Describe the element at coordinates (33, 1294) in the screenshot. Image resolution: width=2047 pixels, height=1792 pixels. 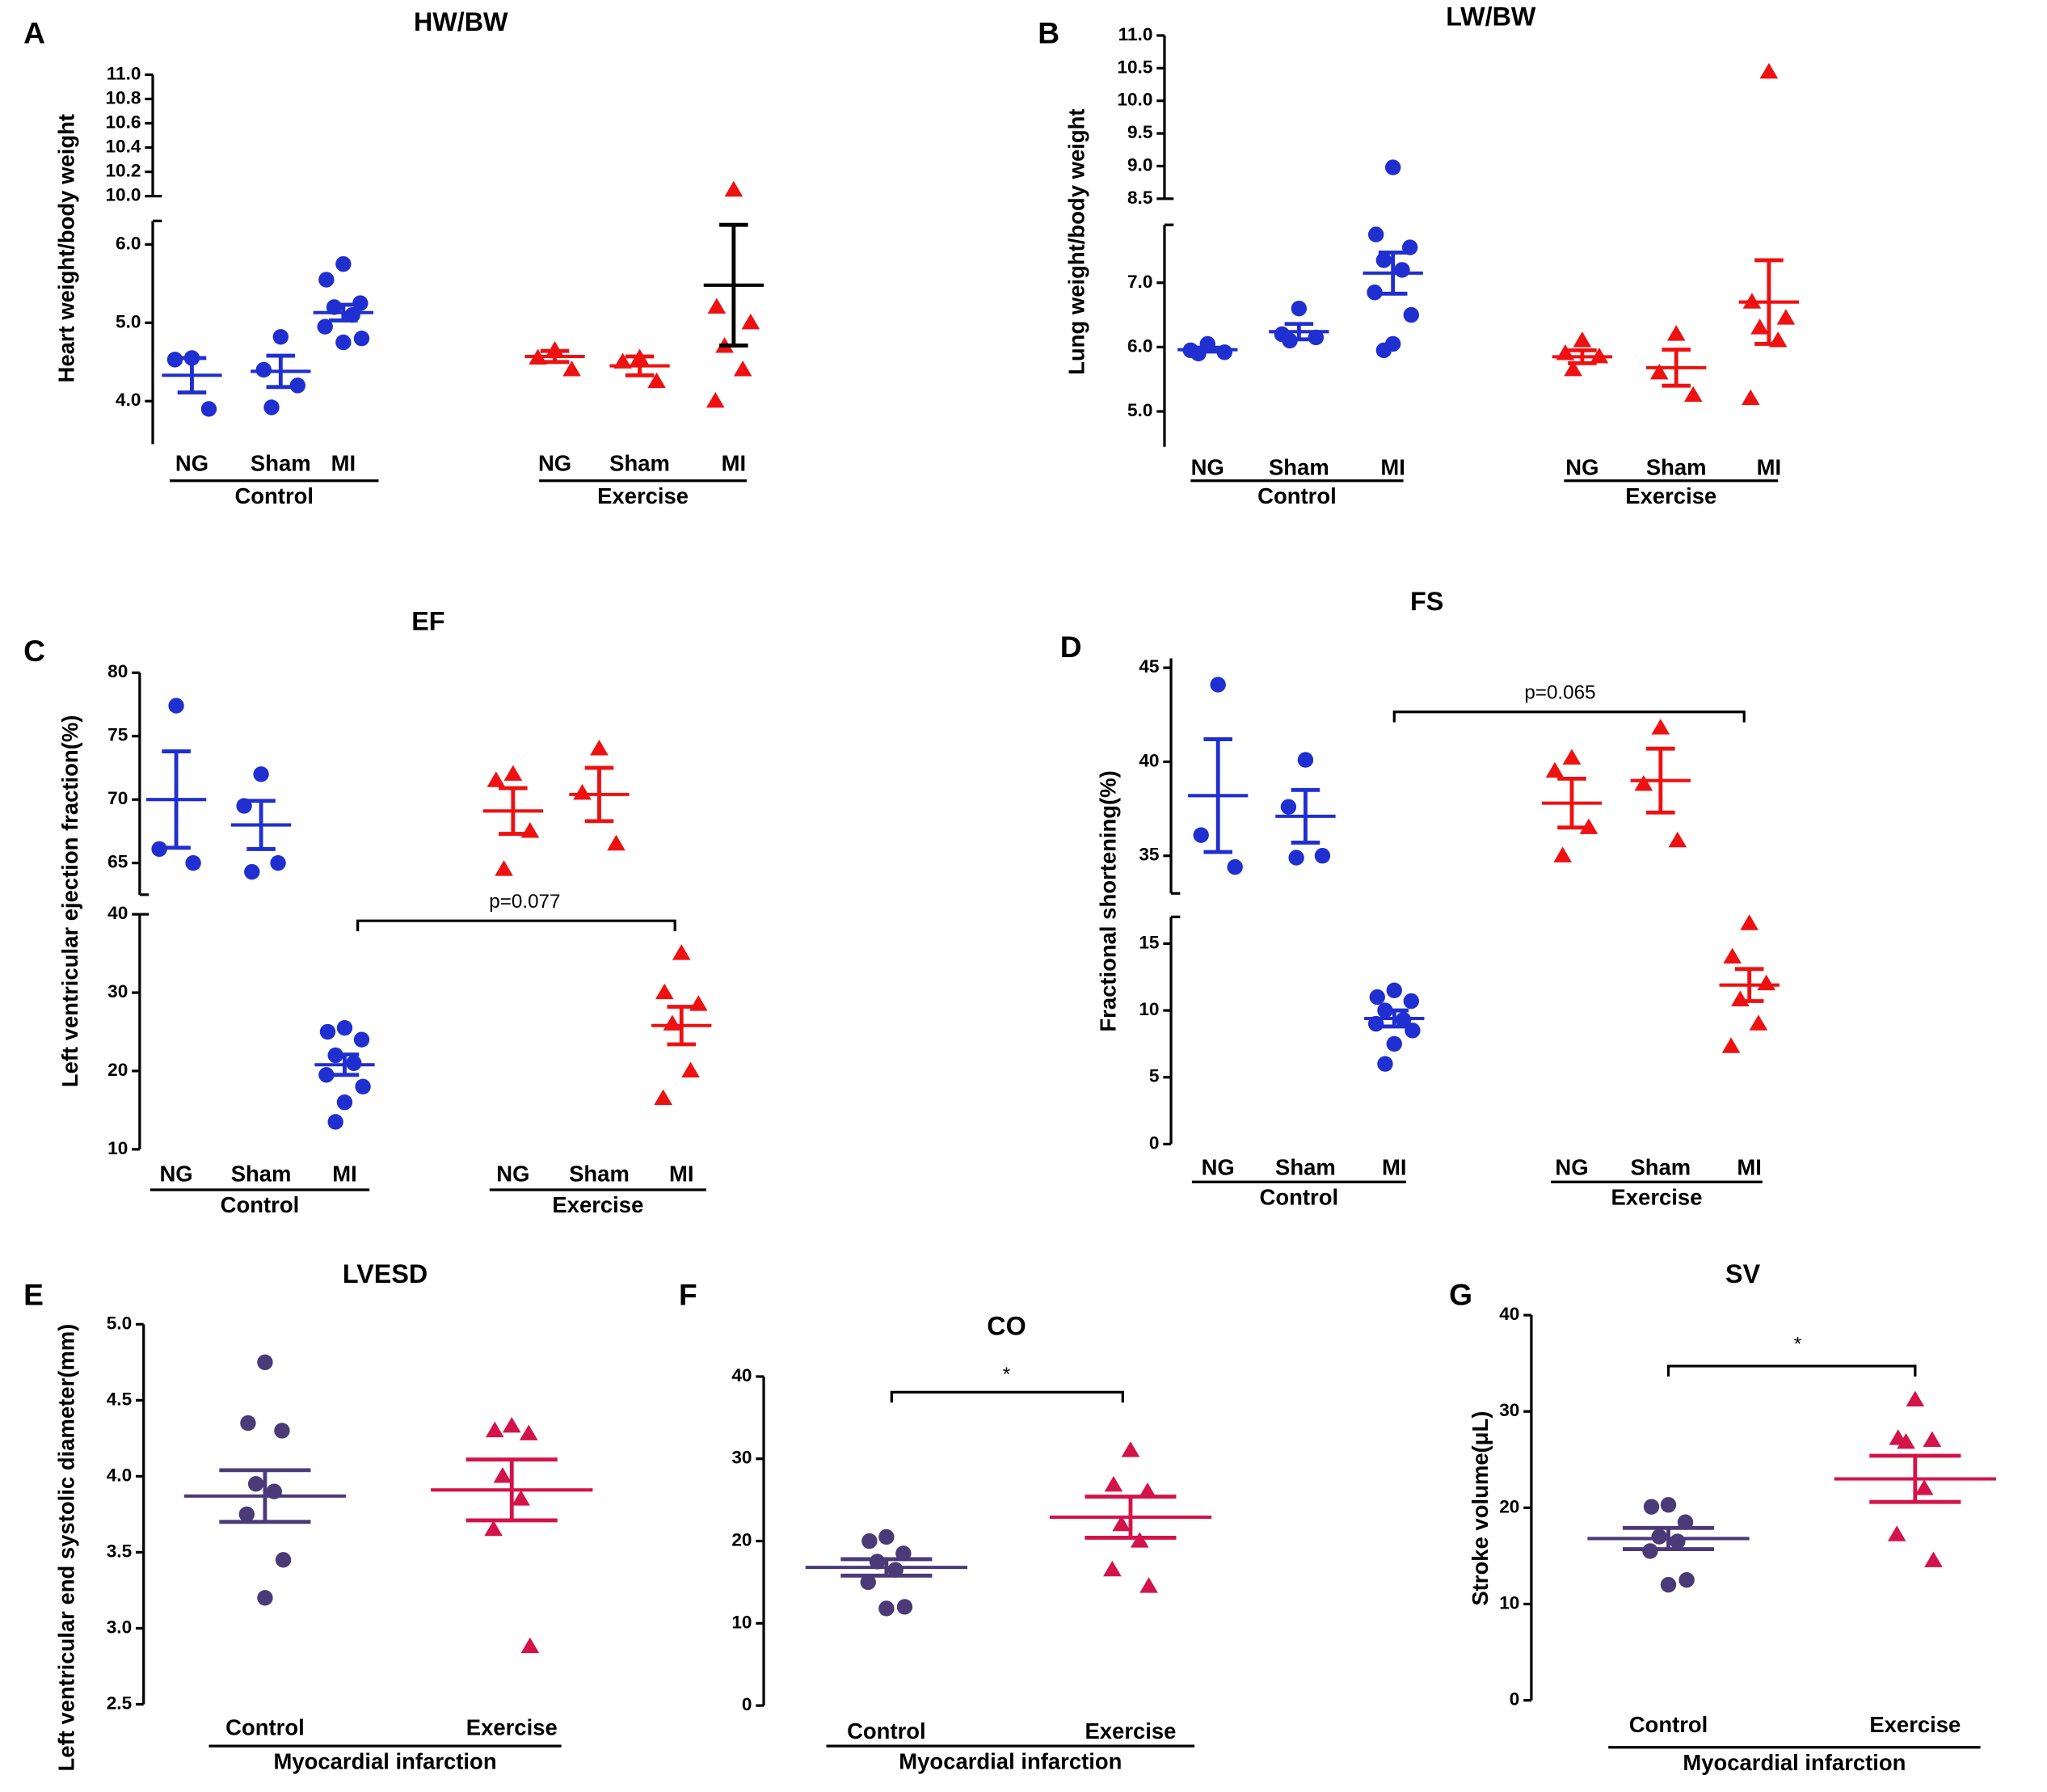
I see `panel-letter: E` at that location.